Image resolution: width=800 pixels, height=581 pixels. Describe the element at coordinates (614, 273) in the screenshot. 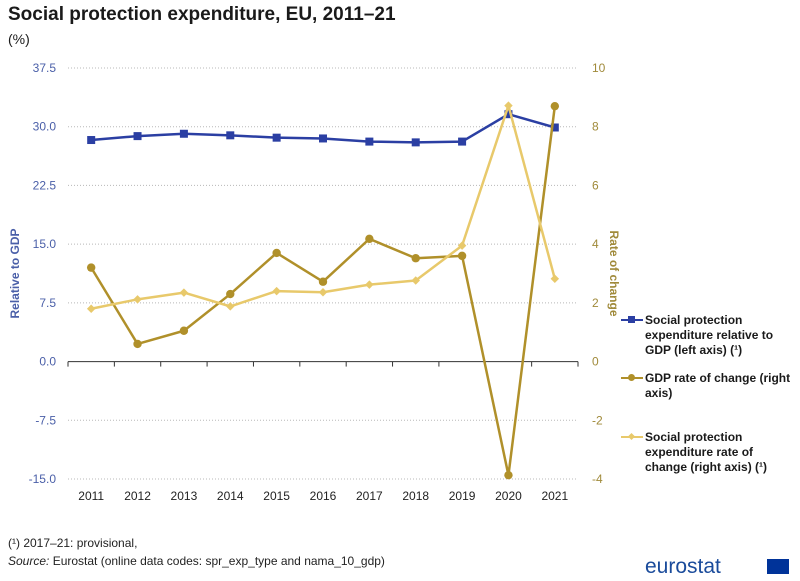

I see `y2-axis-title: Rate of change` at that location.